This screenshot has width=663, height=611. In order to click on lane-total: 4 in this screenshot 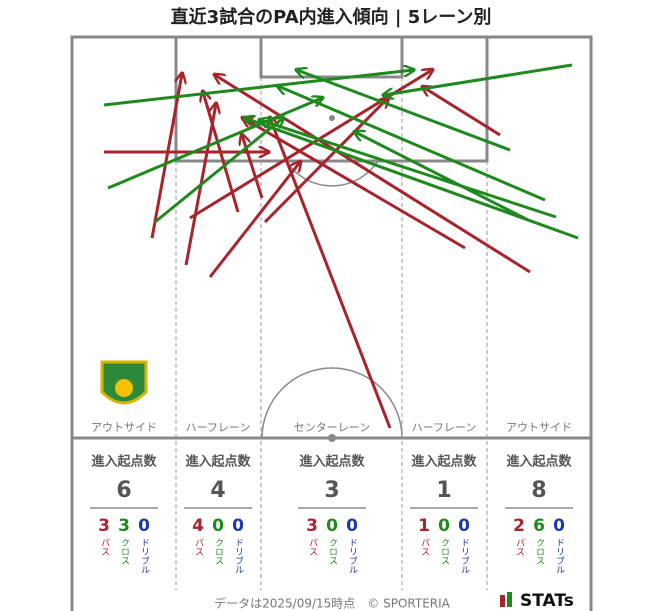, I will do `click(217, 490)`.